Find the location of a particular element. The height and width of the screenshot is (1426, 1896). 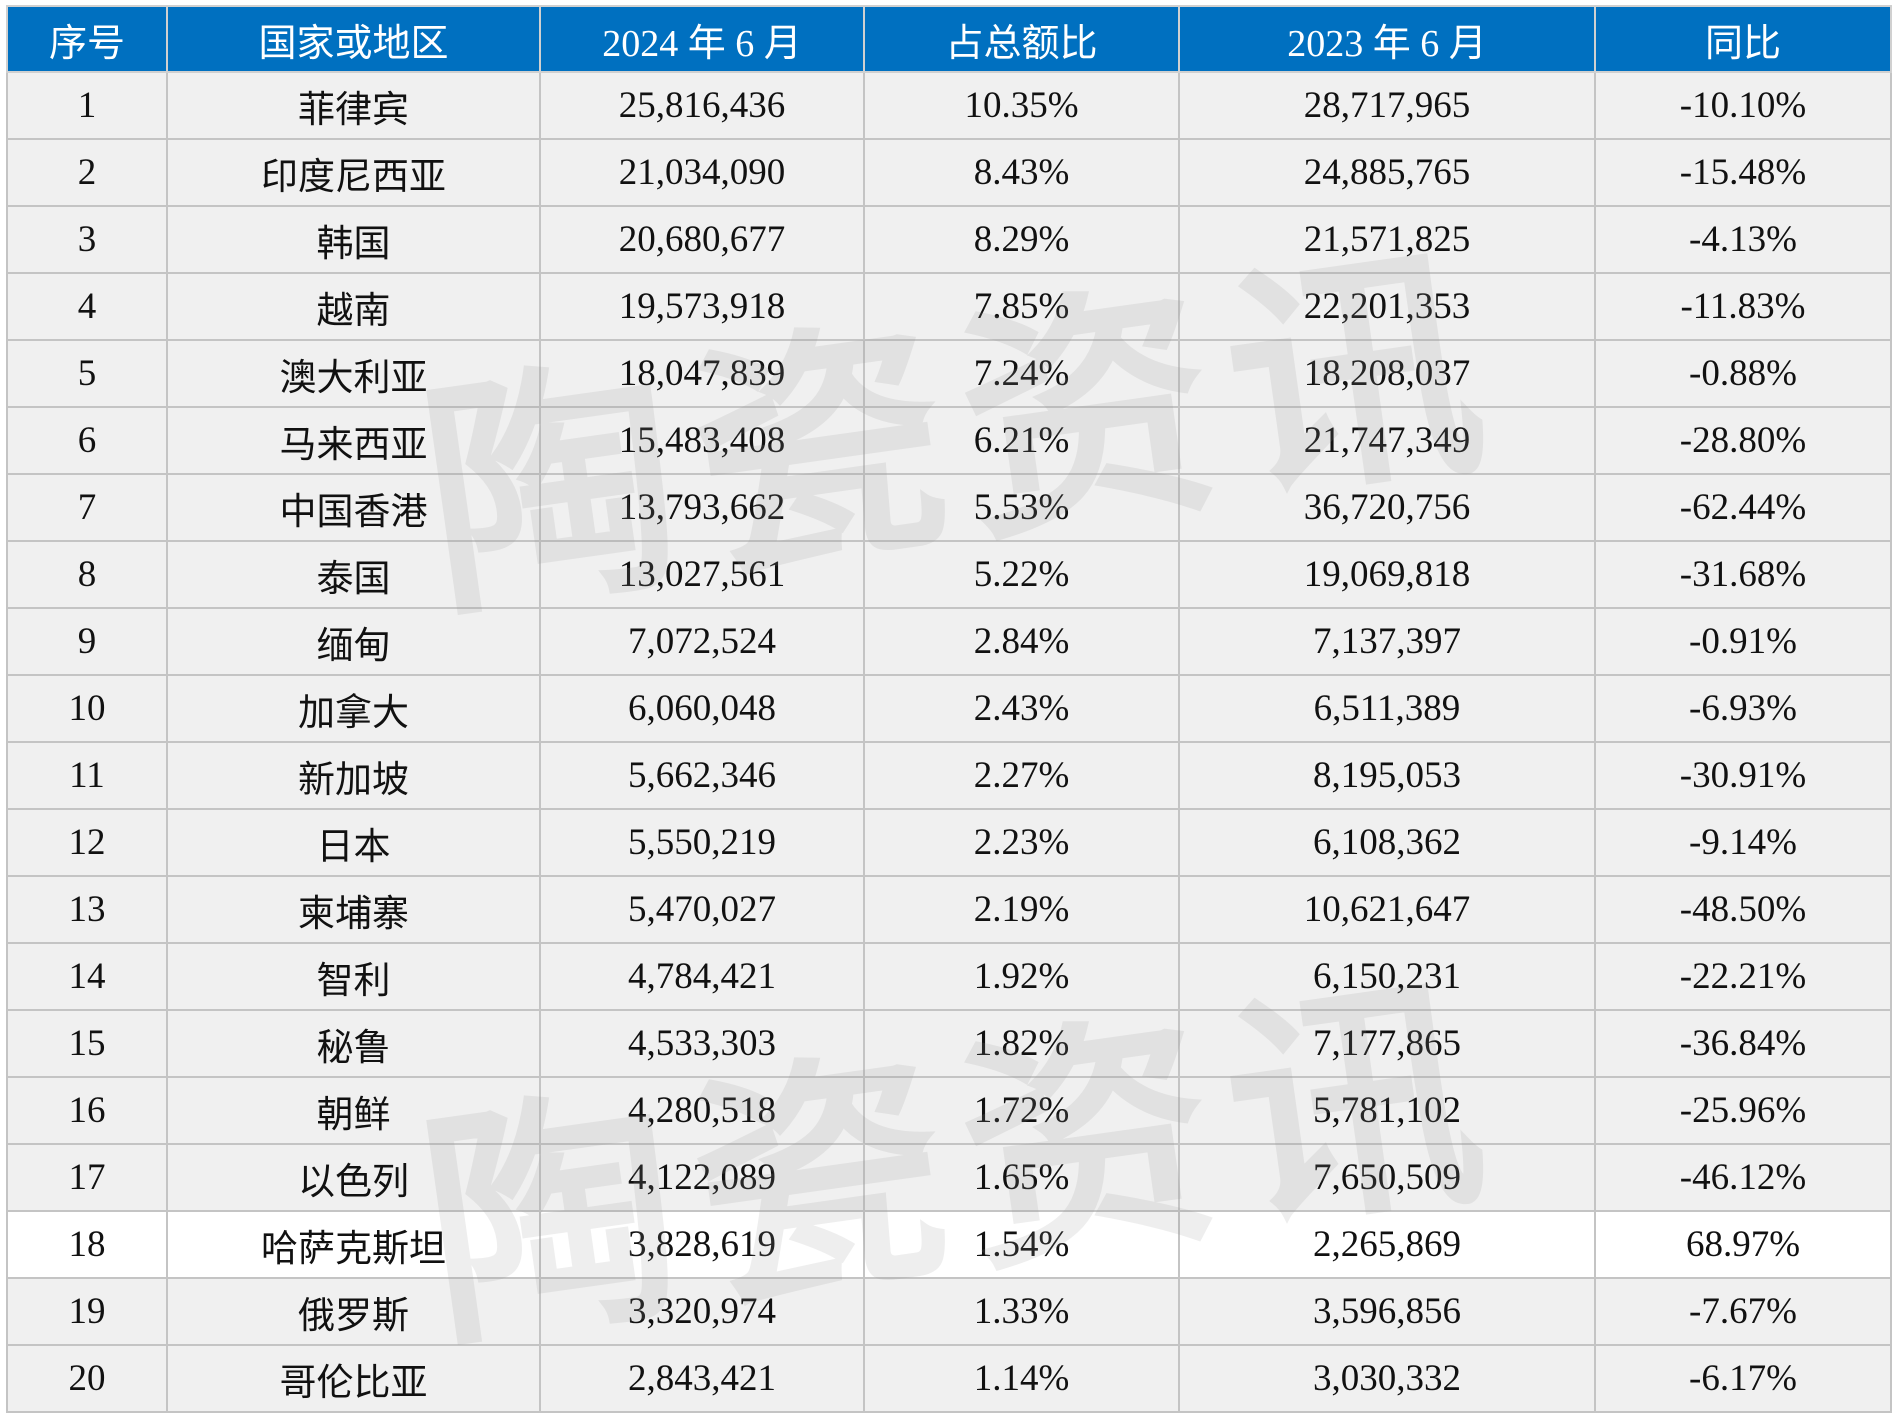

cell-2023-june: 22,201,353 is located at coordinates (1387, 306).